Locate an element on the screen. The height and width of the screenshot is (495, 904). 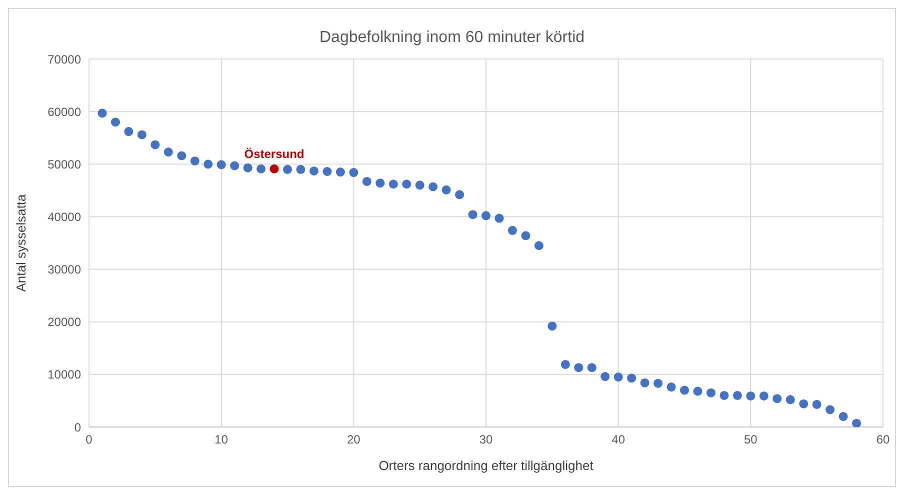
y-tick-label: 40000 is located at coordinates (65, 217).